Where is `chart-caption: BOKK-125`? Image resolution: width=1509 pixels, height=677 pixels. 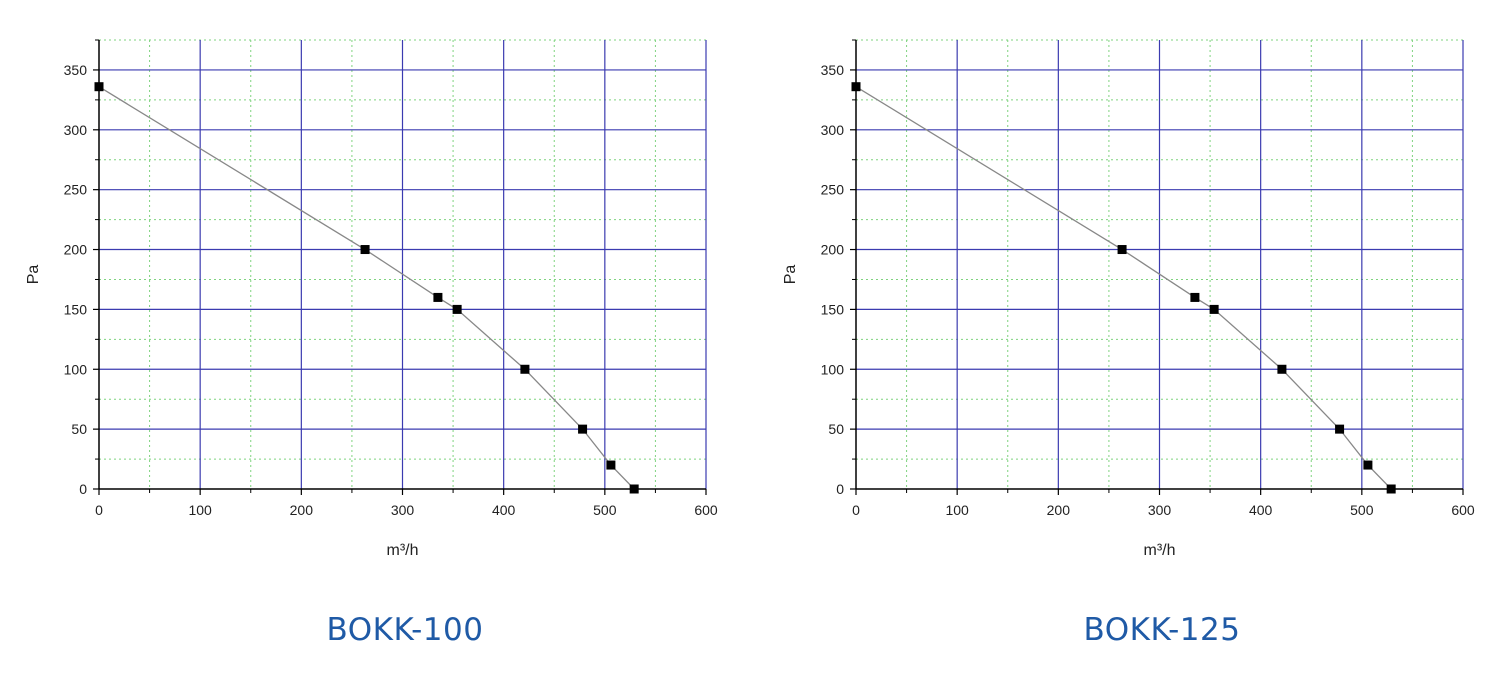 chart-caption: BOKK-125 is located at coordinates (1162, 630).